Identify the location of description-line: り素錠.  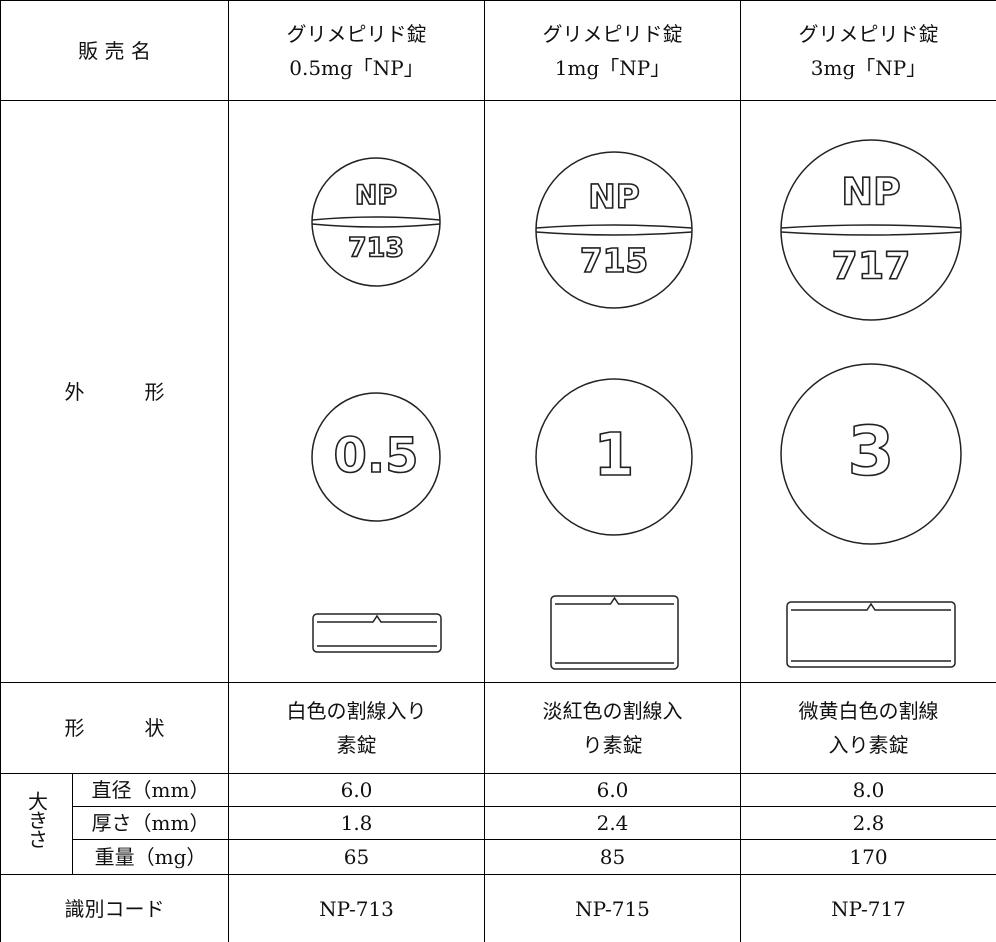
(612, 745).